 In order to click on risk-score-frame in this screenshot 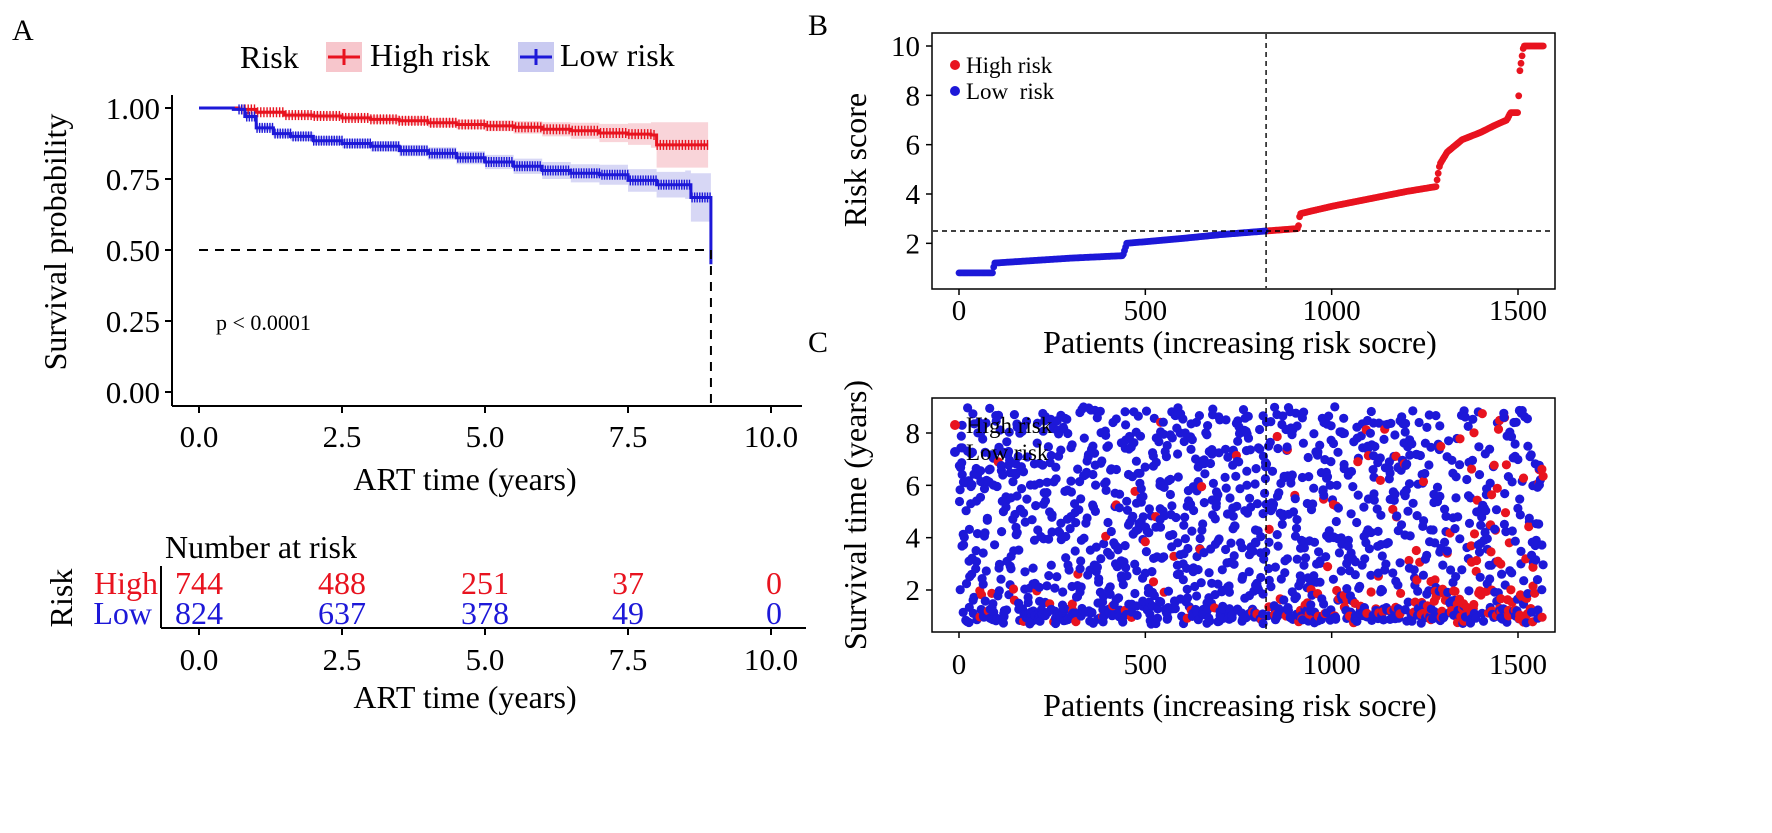, I will do `click(1243, 161)`.